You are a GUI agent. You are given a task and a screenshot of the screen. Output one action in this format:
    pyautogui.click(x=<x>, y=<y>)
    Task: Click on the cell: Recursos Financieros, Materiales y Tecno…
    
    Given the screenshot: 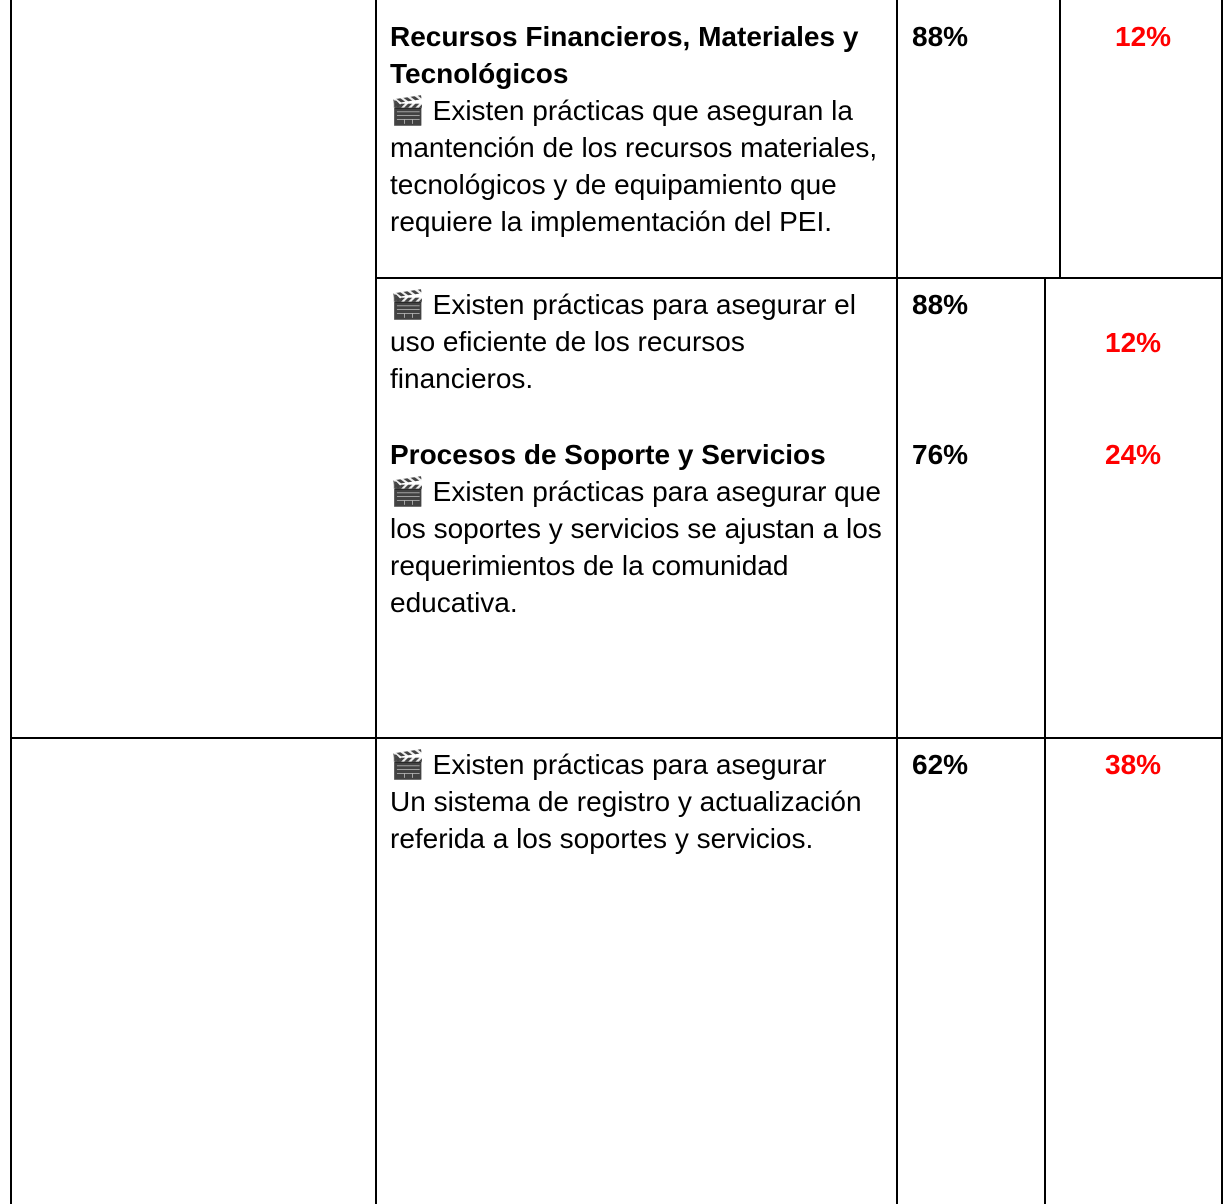 What is the action you would take?
    pyautogui.click(x=637, y=129)
    